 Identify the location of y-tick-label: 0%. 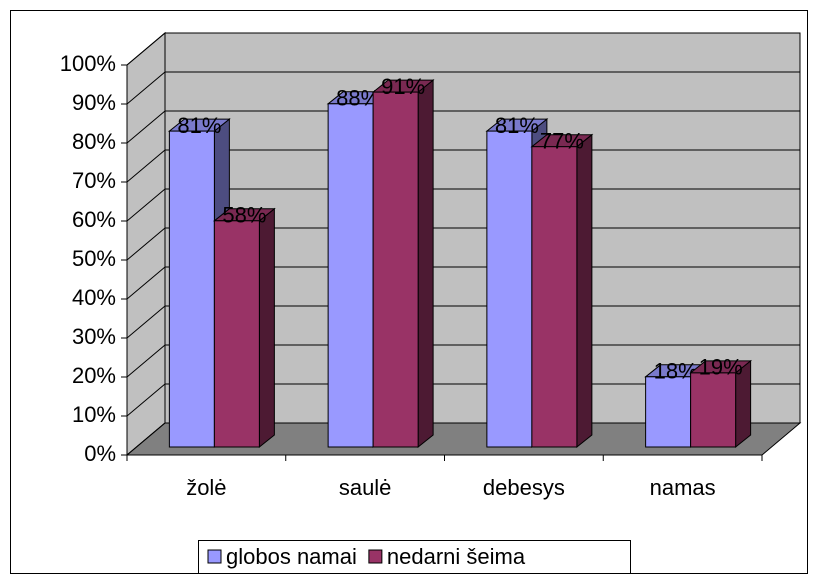
(100, 453).